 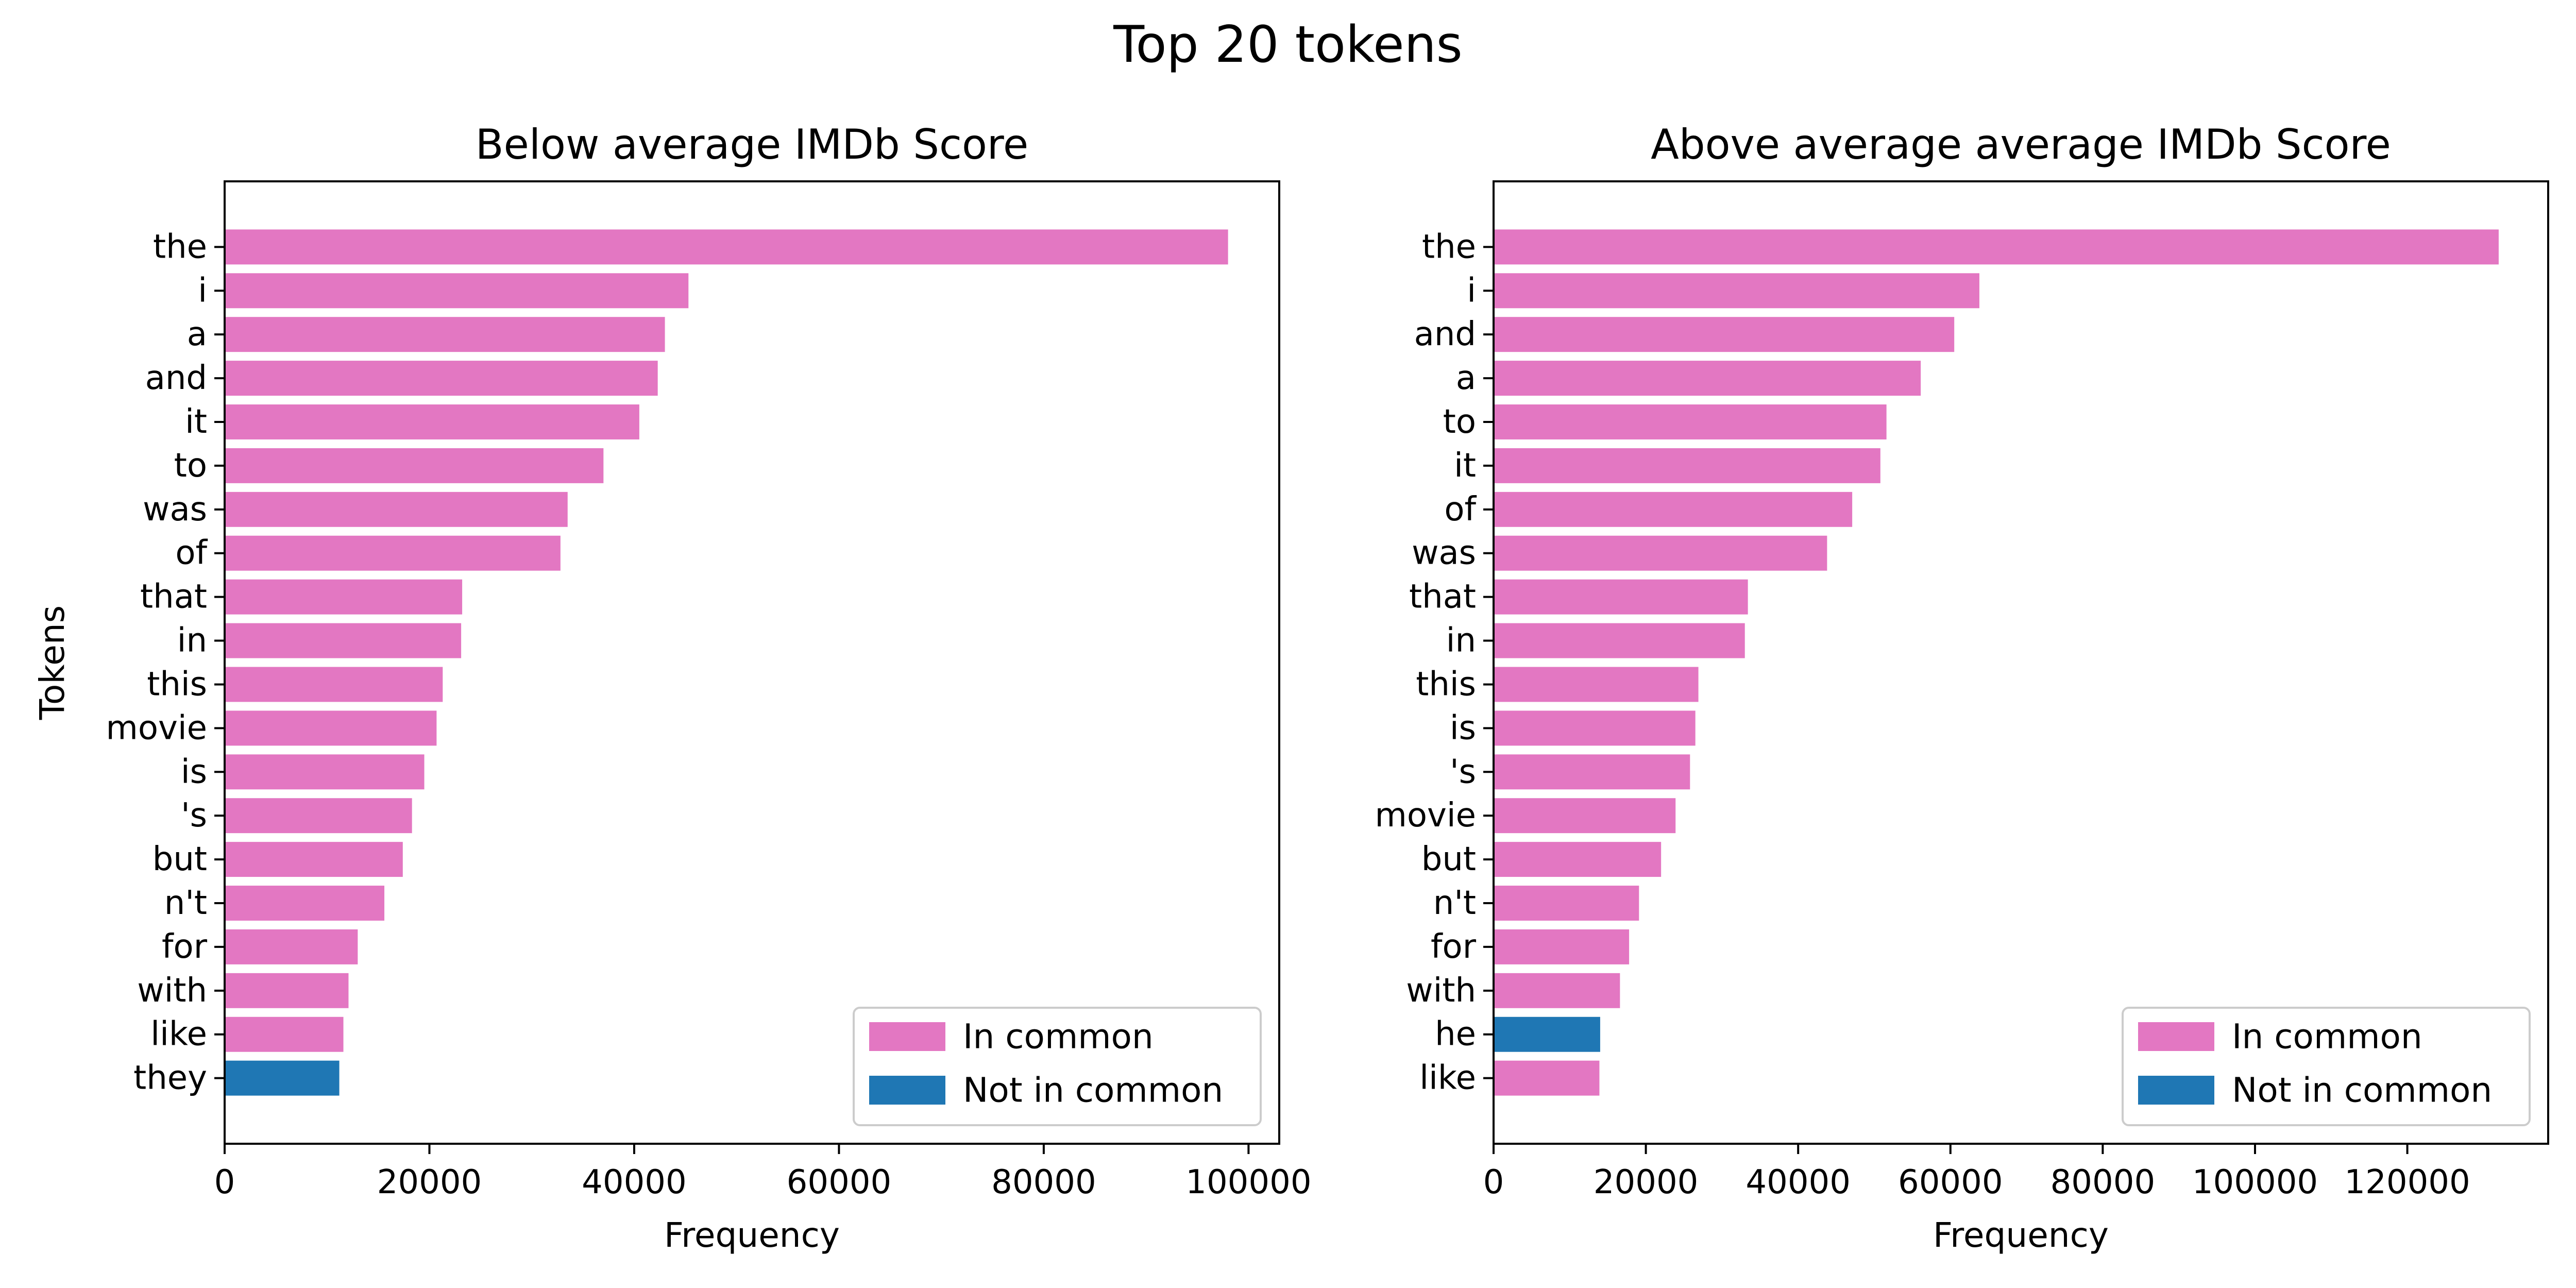 I want to click on panel-title: Below average IMDb Score, so click(x=752, y=144).